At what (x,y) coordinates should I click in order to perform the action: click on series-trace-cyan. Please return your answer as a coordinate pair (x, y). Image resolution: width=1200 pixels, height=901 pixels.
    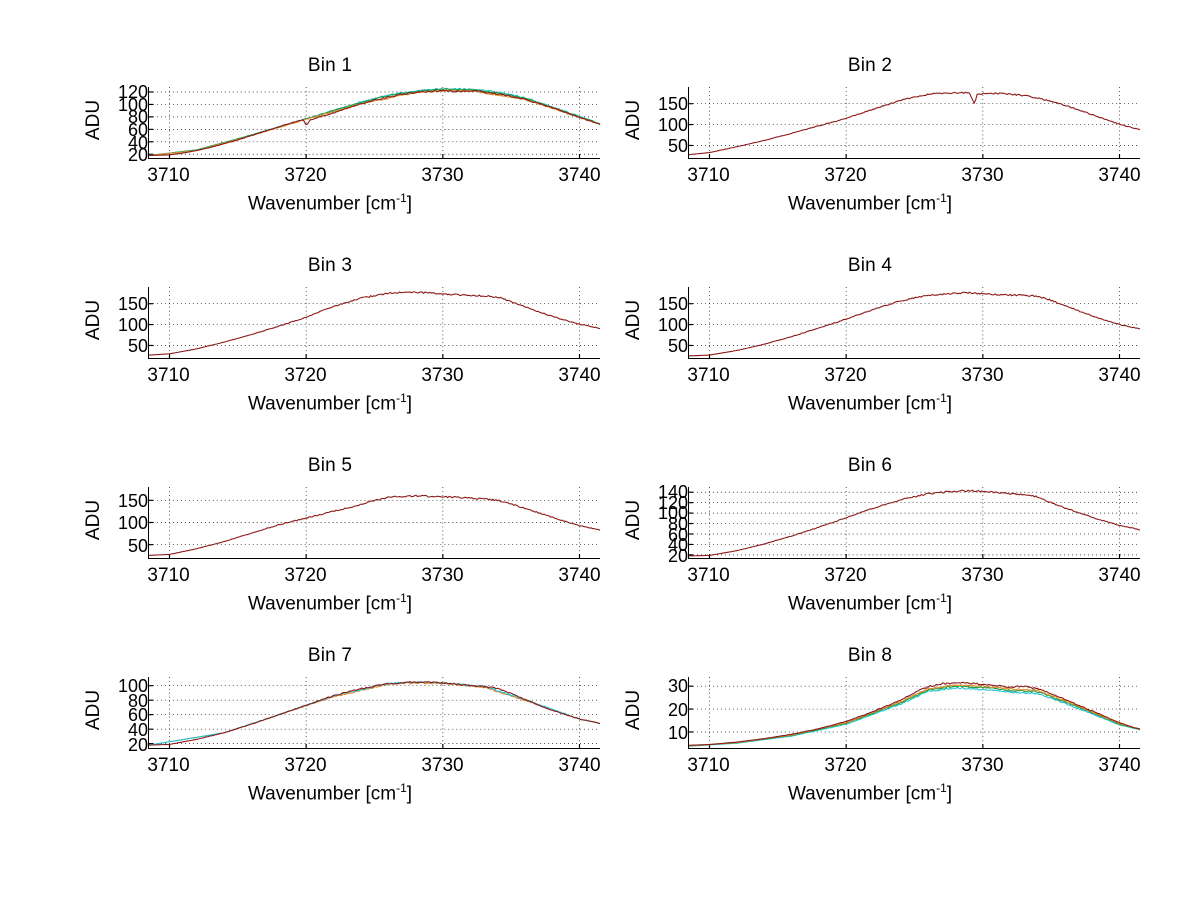
    Looking at the image, I should click on (374, 714).